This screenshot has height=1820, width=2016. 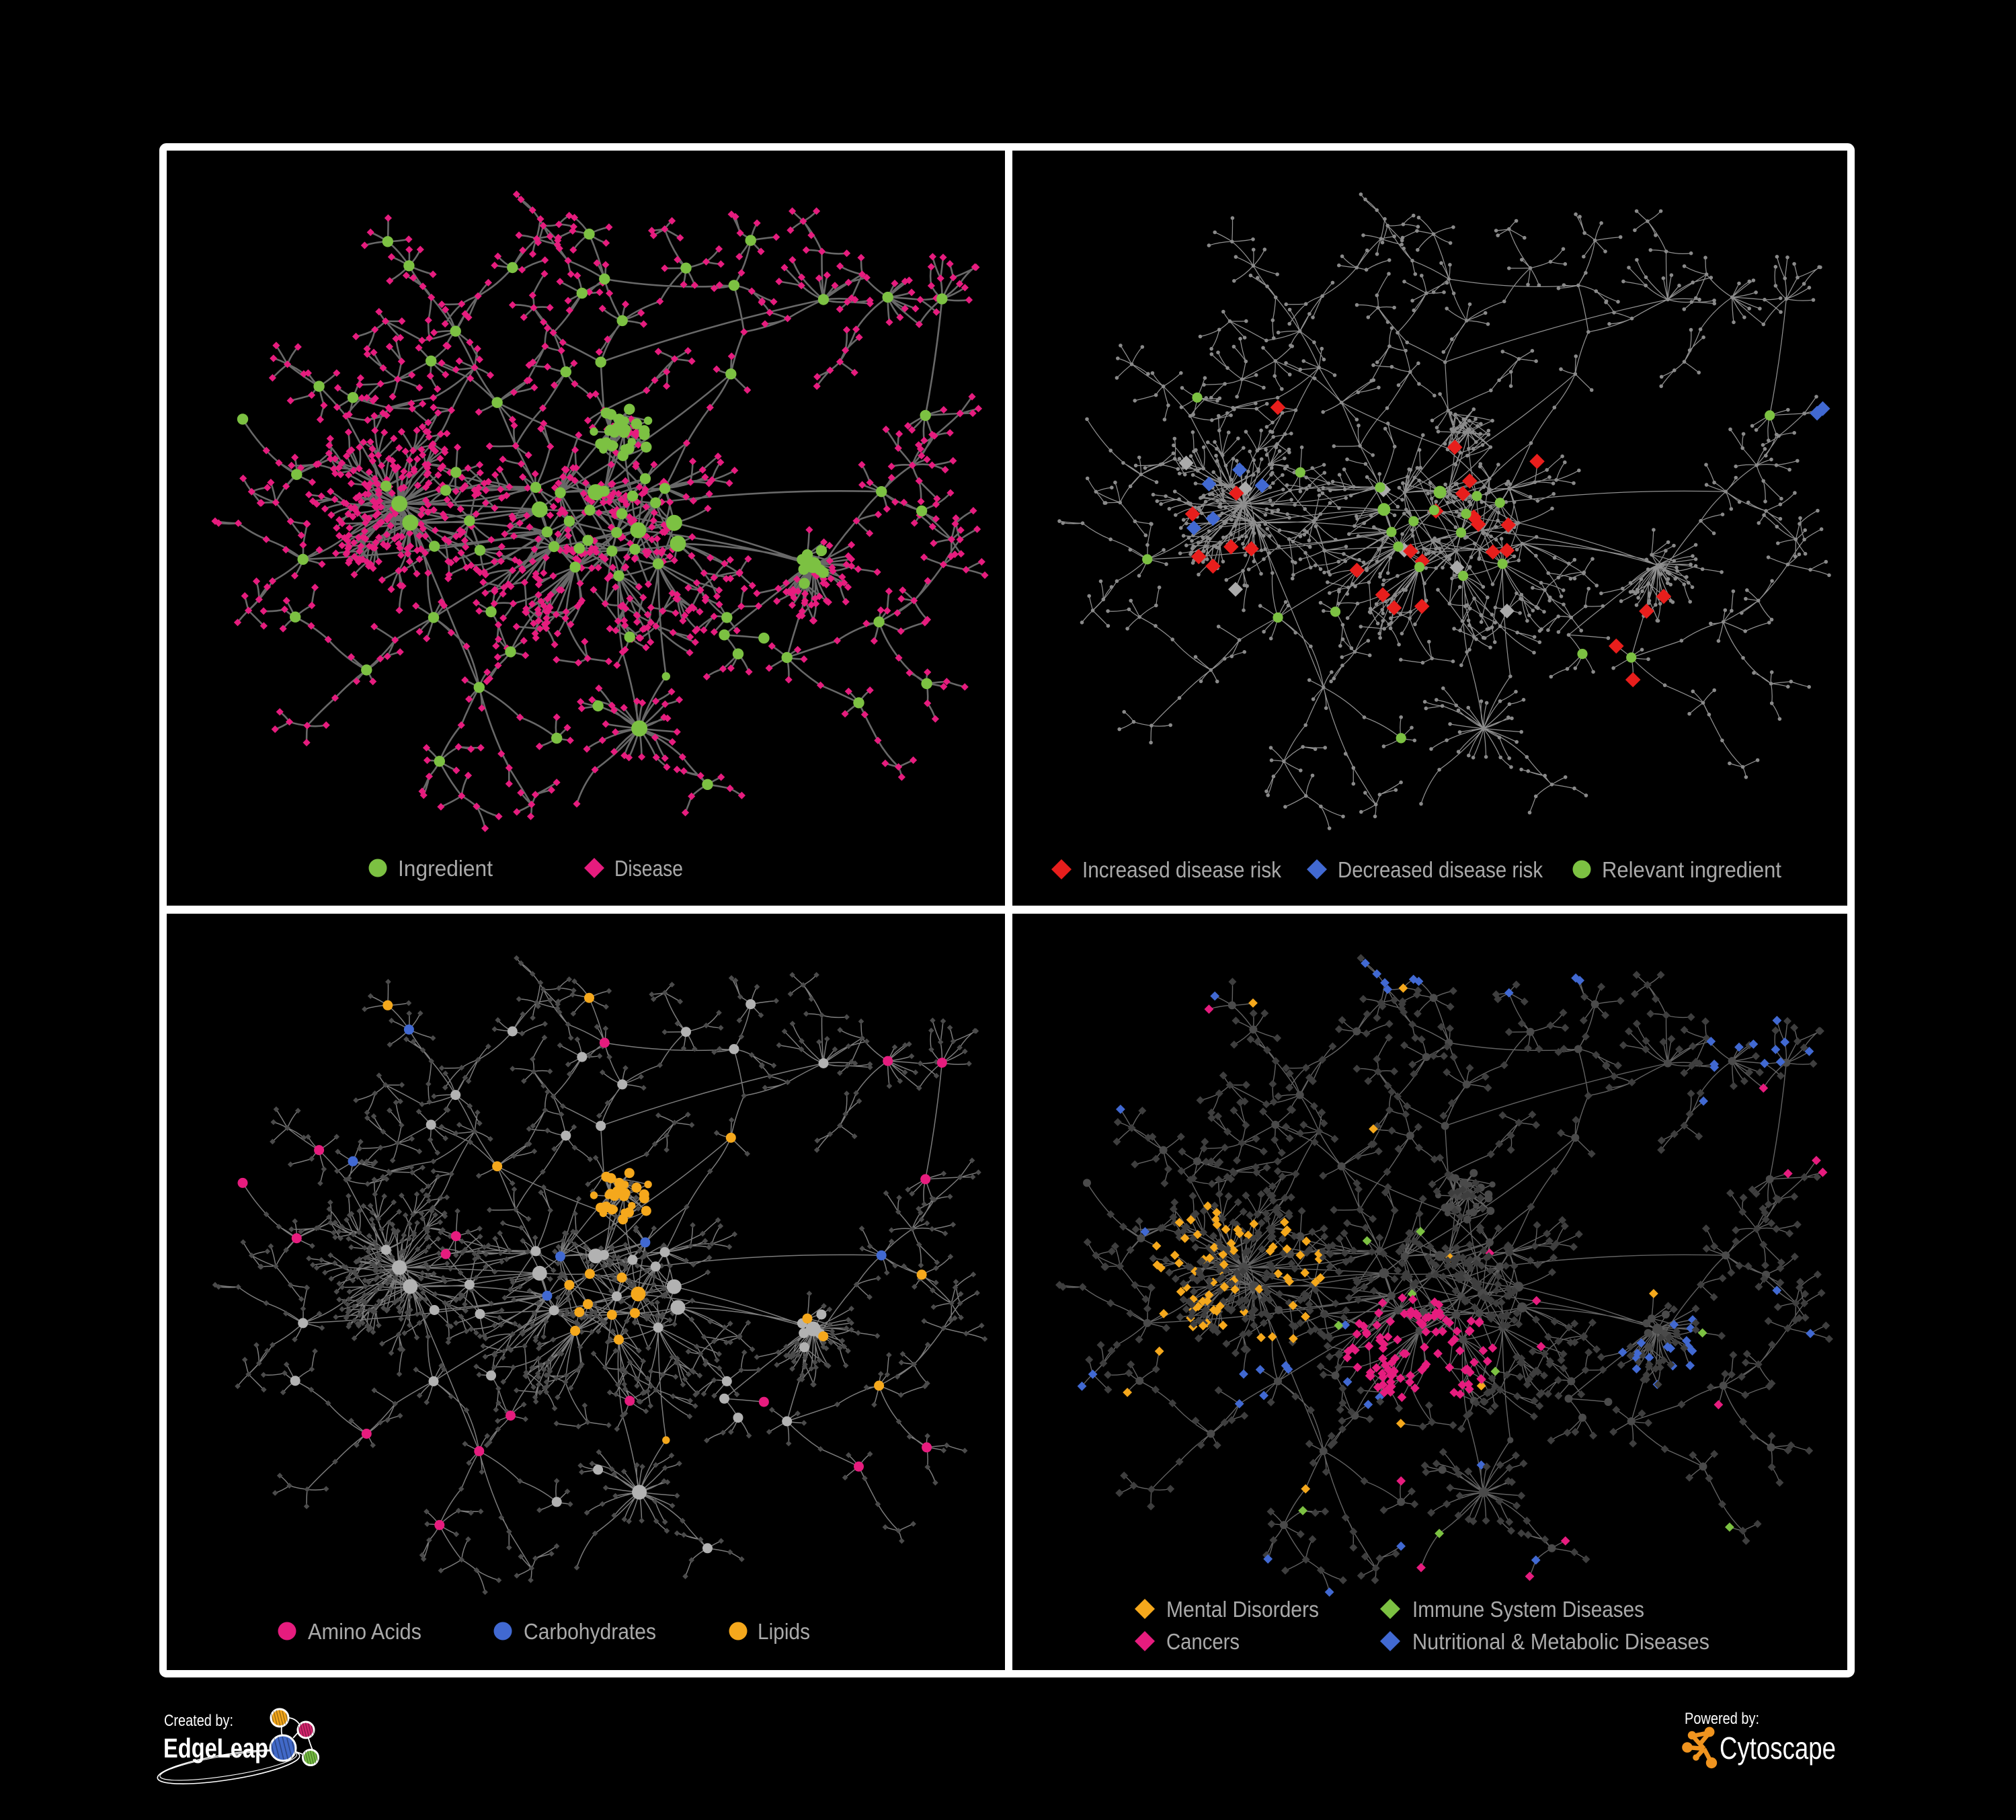 I want to click on svg-text: Immune System Diseases, so click(x=1528, y=1609).